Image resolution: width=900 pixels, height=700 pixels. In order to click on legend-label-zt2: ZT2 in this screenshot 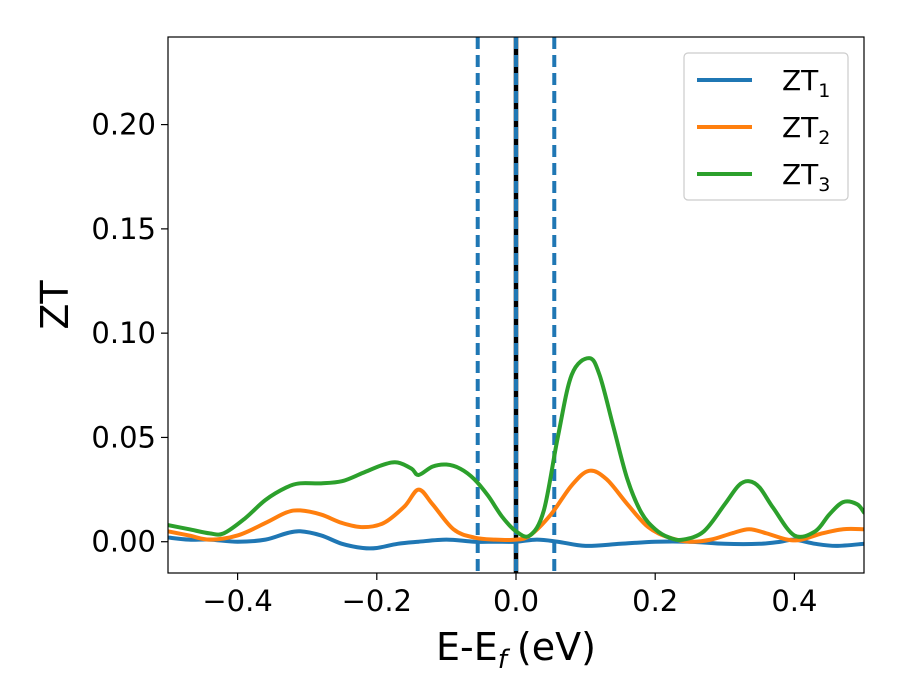, I will do `click(806, 130)`.